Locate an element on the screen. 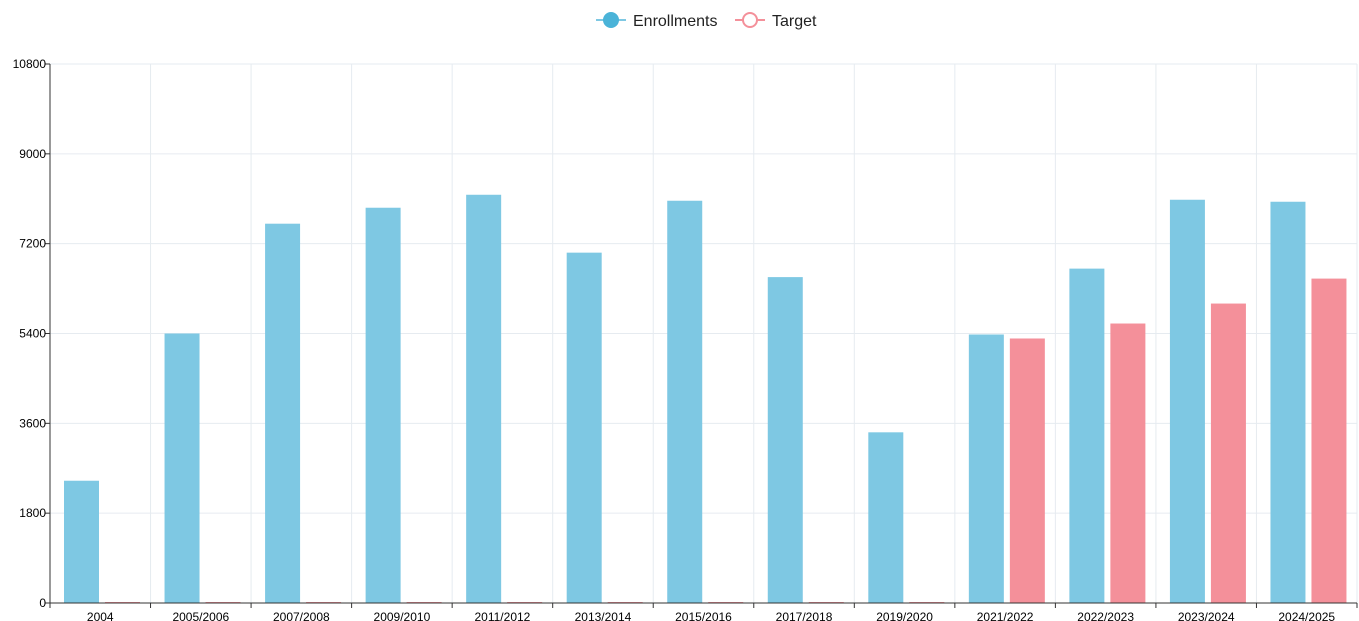 This screenshot has width=1359, height=621. bar-enrollments-2015-2016 is located at coordinates (685, 402).